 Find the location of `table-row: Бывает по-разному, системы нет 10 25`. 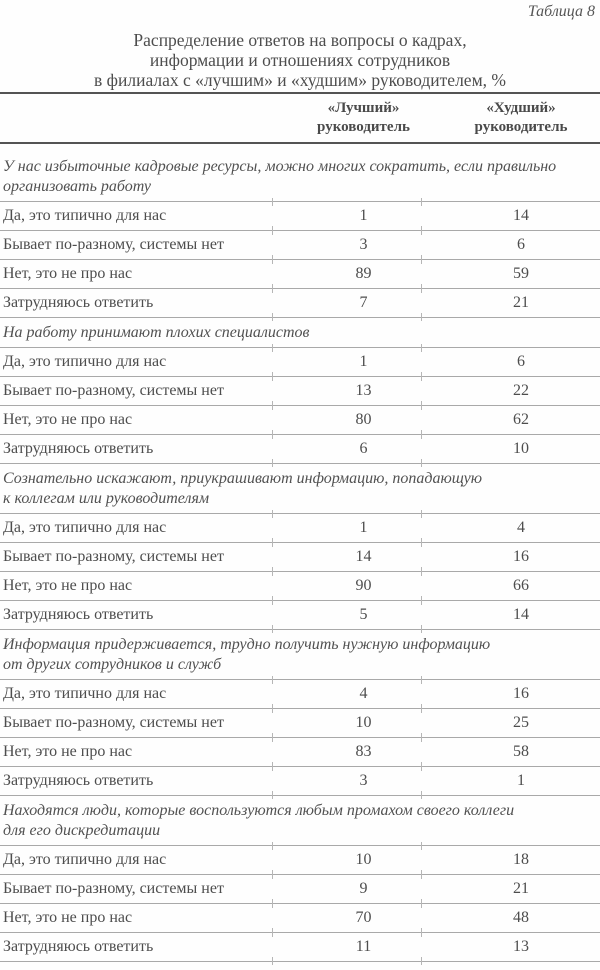

table-row: Бывает по-разному, системы нет 10 25 is located at coordinates (300, 723).